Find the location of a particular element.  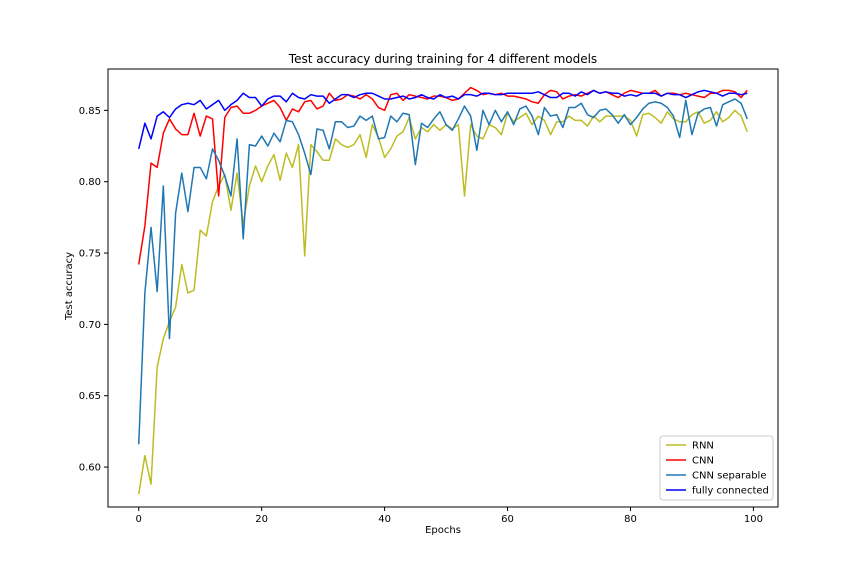

y-tick-label: 0.60 is located at coordinates (90, 468).